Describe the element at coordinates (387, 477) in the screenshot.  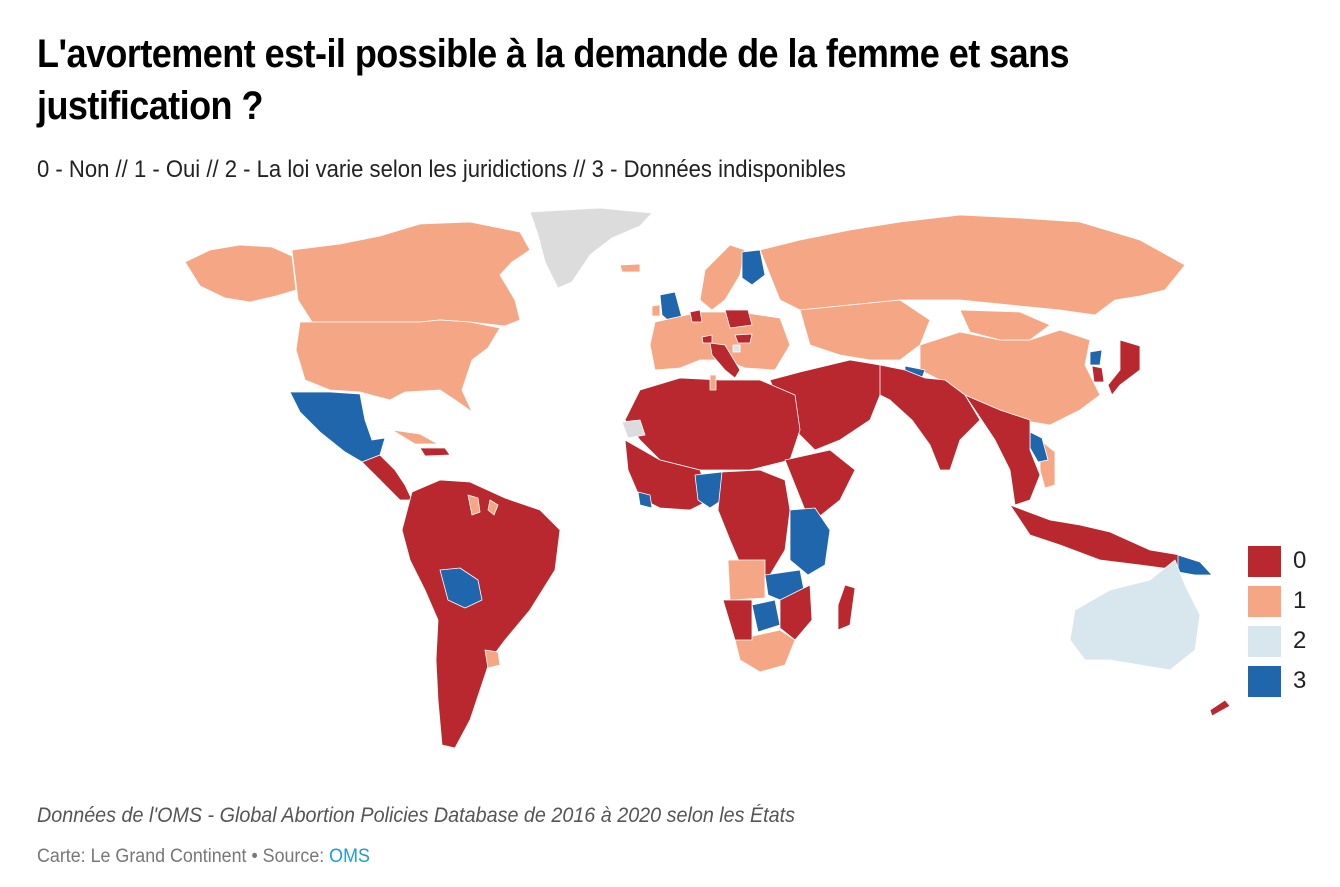
I see `region-central-america` at that location.